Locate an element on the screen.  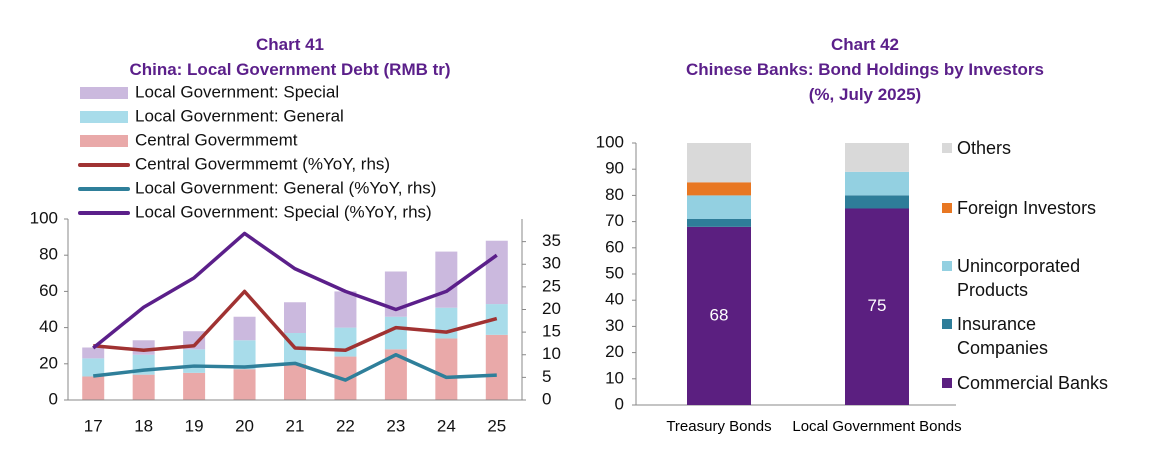
x-tick-label: 22 is located at coordinates (345, 425).